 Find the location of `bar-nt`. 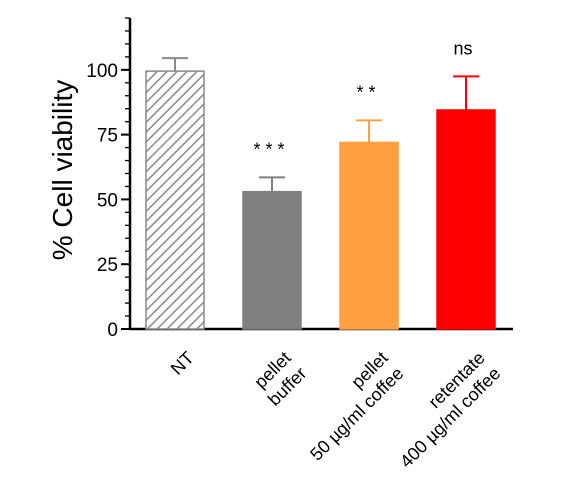

bar-nt is located at coordinates (175, 200).